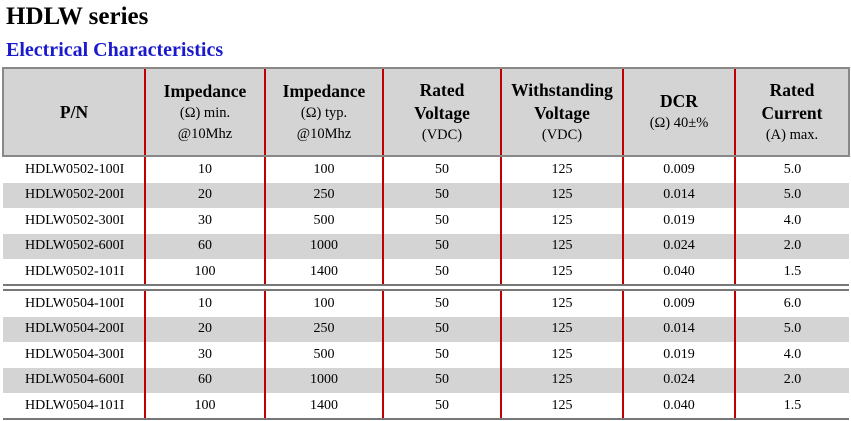 This screenshot has width=851, height=421. I want to click on column-header-label: Withstanding, so click(562, 89).